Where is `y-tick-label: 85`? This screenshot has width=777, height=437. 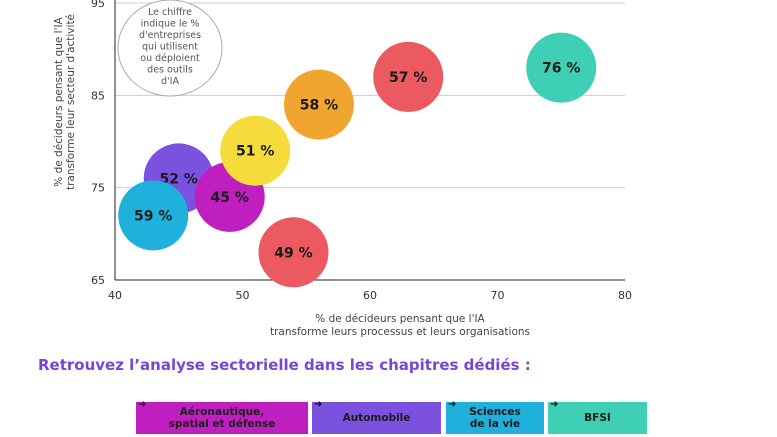 y-tick-label: 85 is located at coordinates (98, 95).